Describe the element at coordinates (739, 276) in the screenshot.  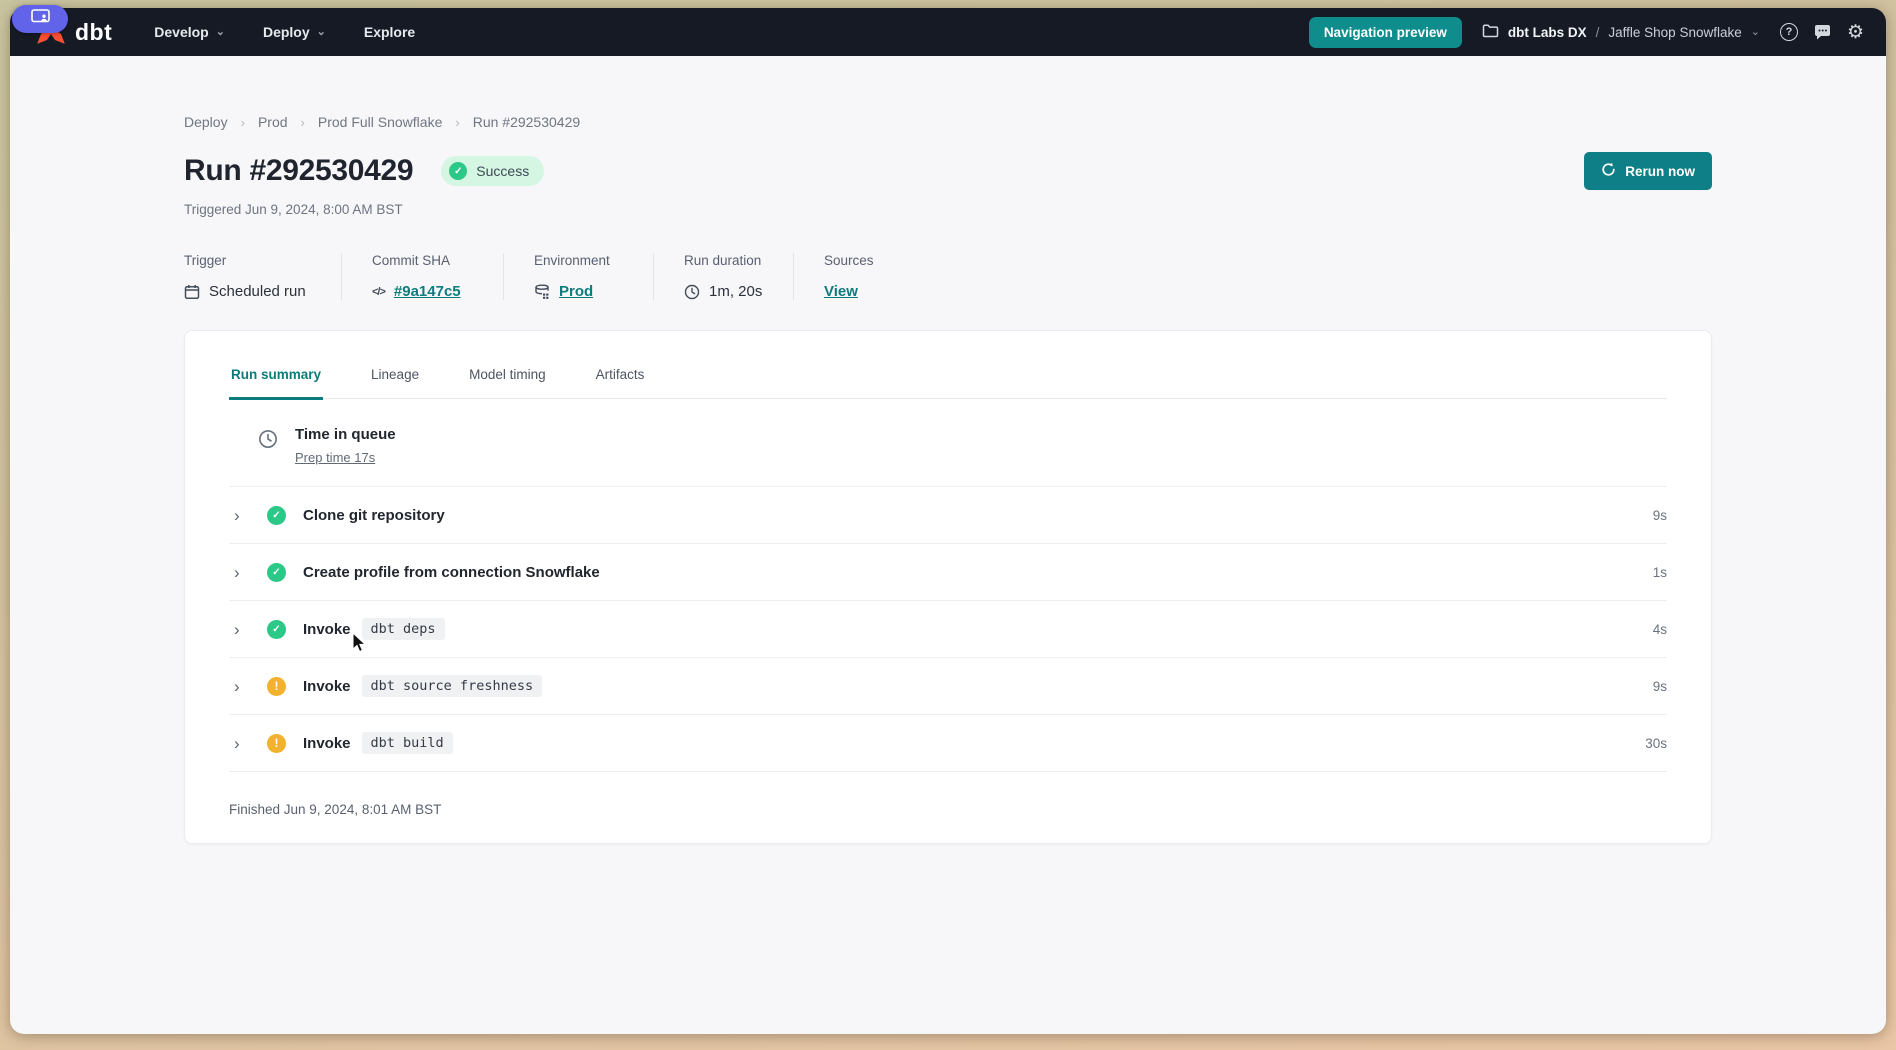
I see `meta-run-duration: Run duration 1m, 20s` at that location.